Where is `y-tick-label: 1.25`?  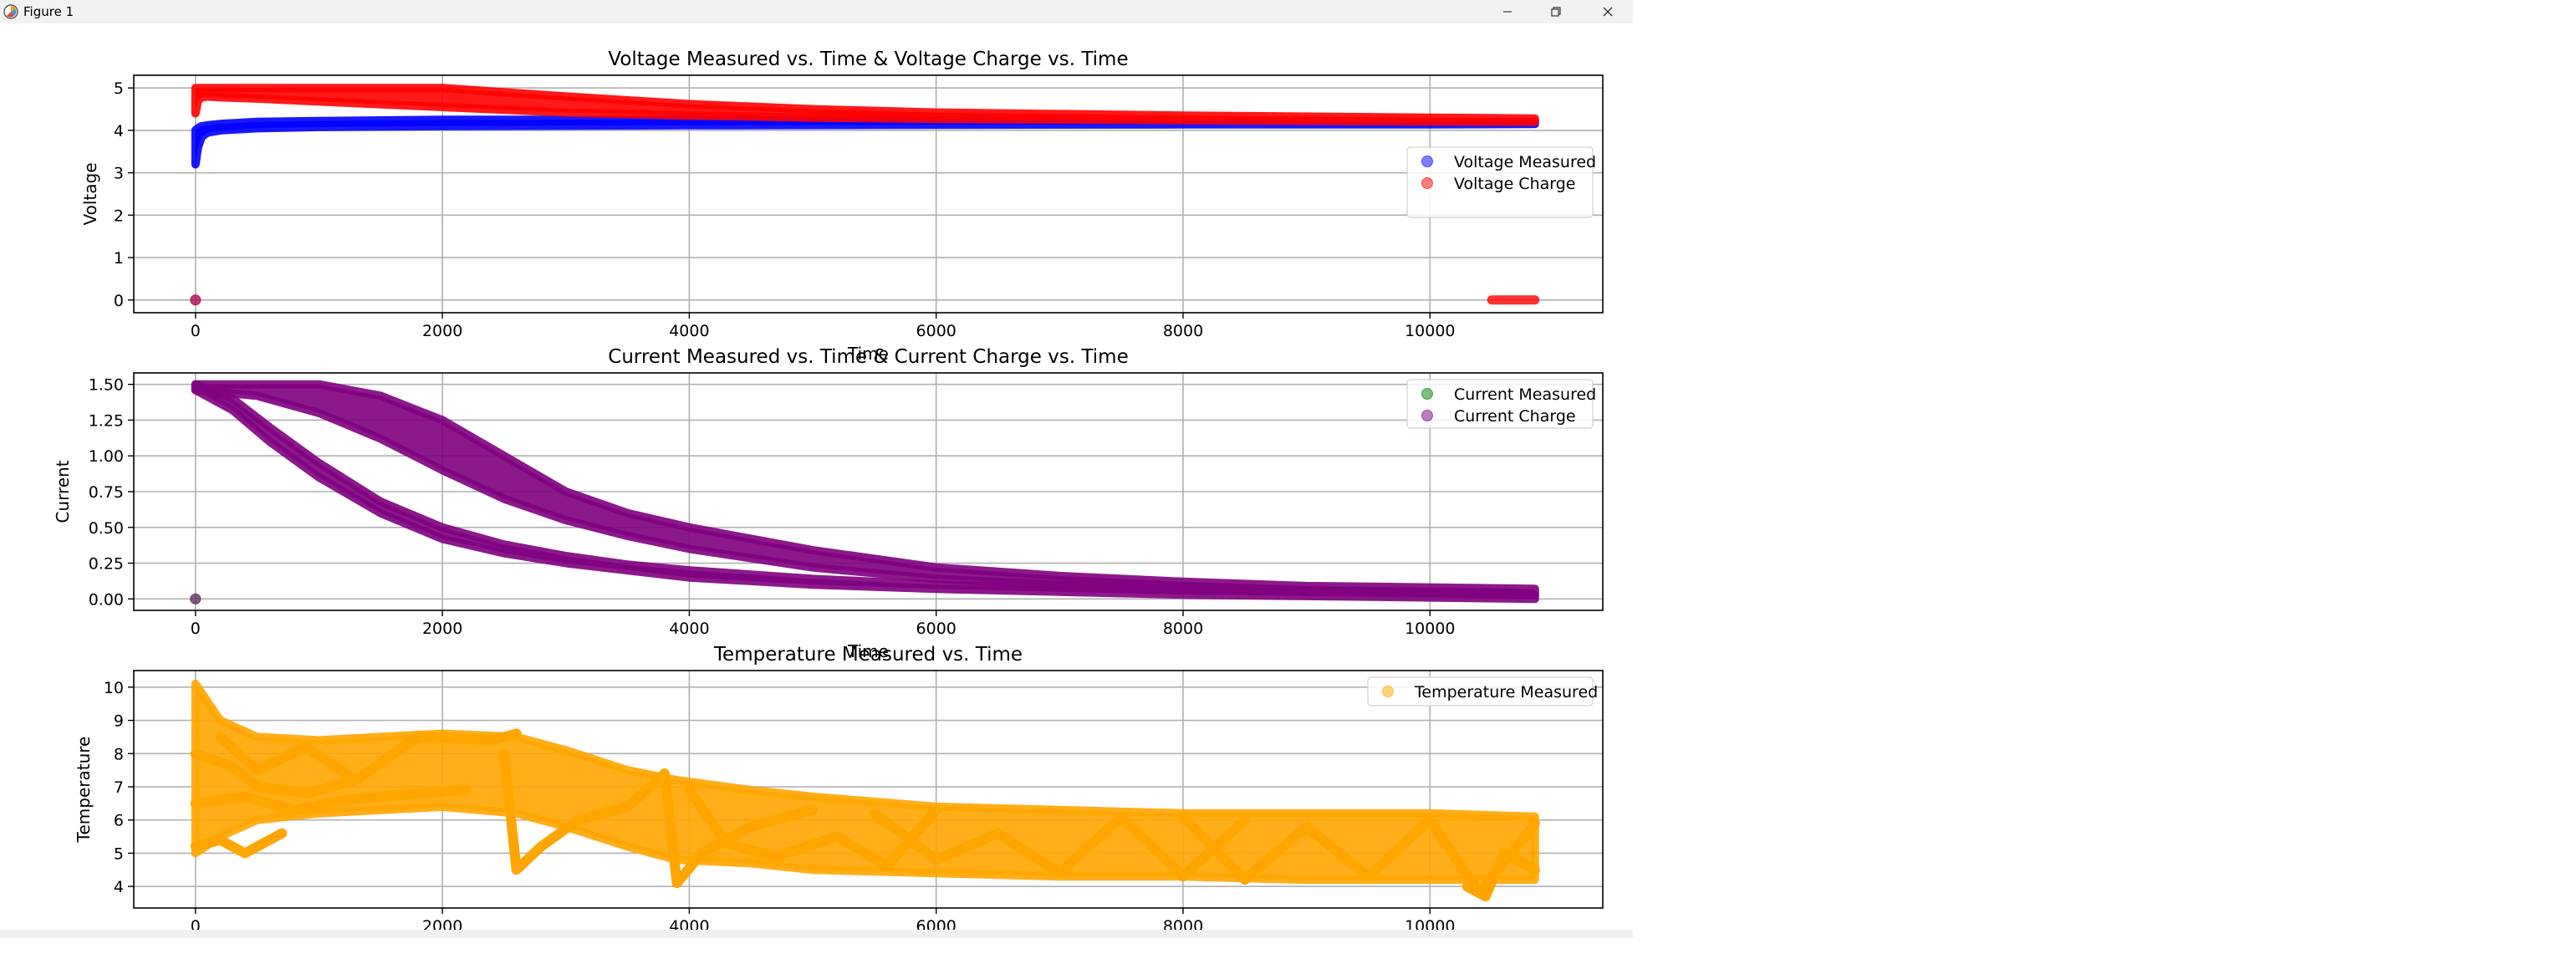 y-tick-label: 1.25 is located at coordinates (107, 420).